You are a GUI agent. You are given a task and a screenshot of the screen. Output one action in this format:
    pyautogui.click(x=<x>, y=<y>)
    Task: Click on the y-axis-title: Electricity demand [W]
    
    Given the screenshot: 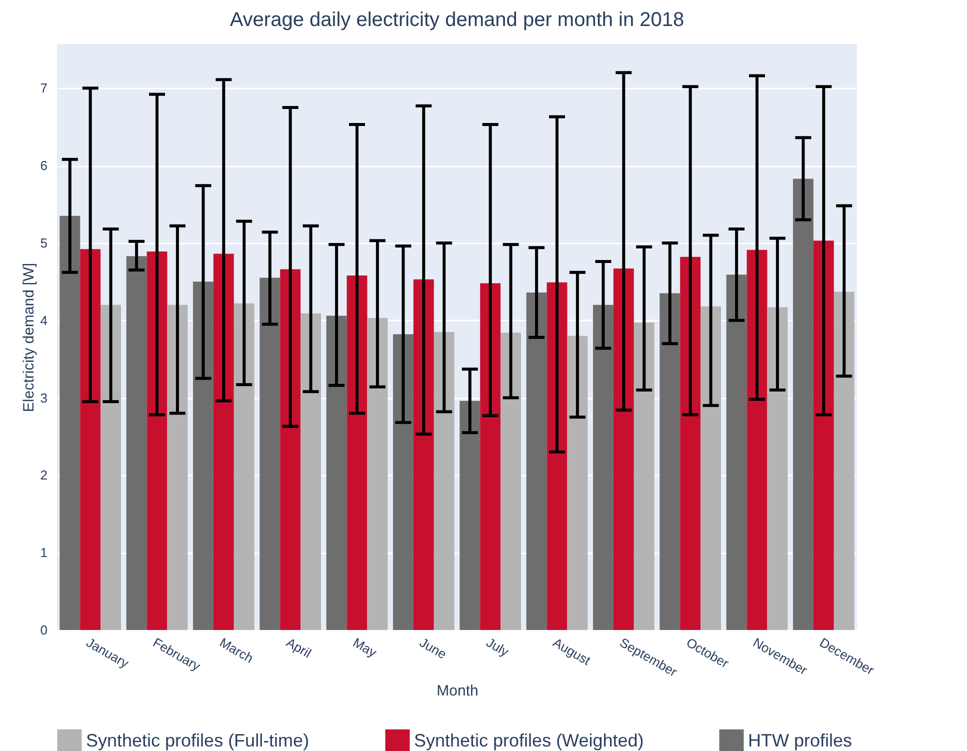 What is the action you would take?
    pyautogui.click(x=29, y=337)
    